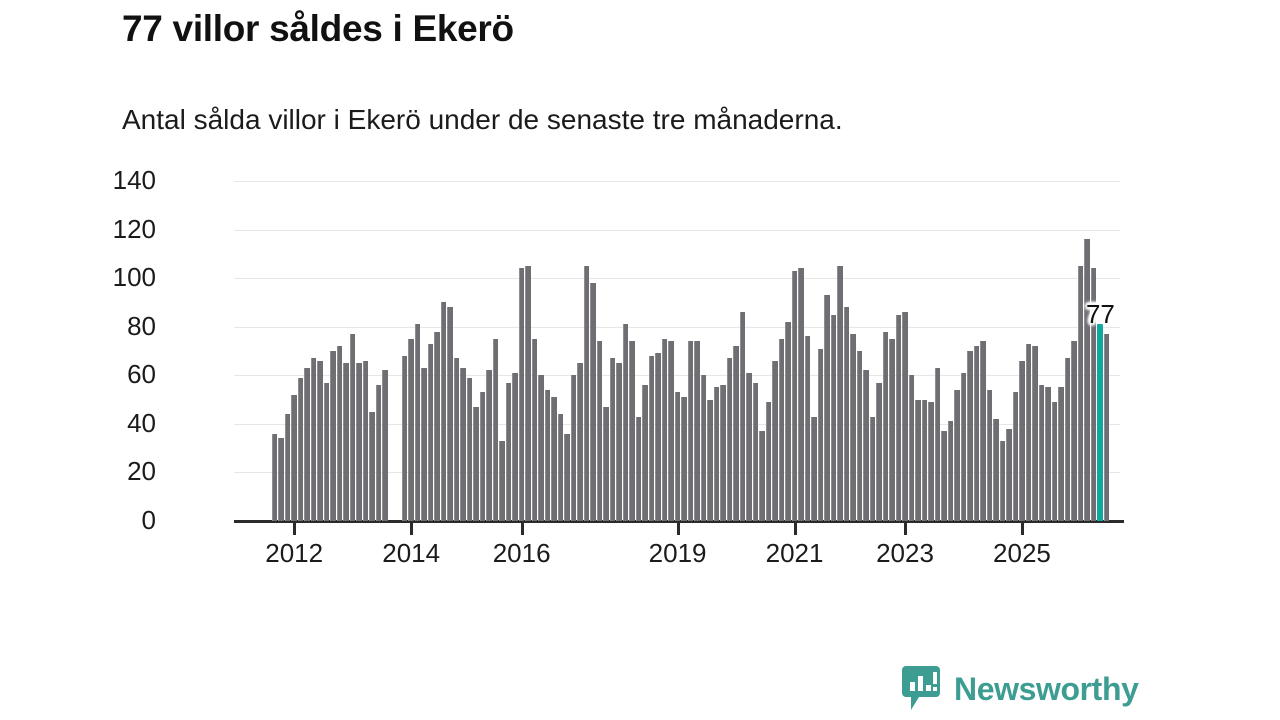  What do you see at coordinates (141, 471) in the screenshot?
I see `y-axis-tick-label: 20` at bounding box center [141, 471].